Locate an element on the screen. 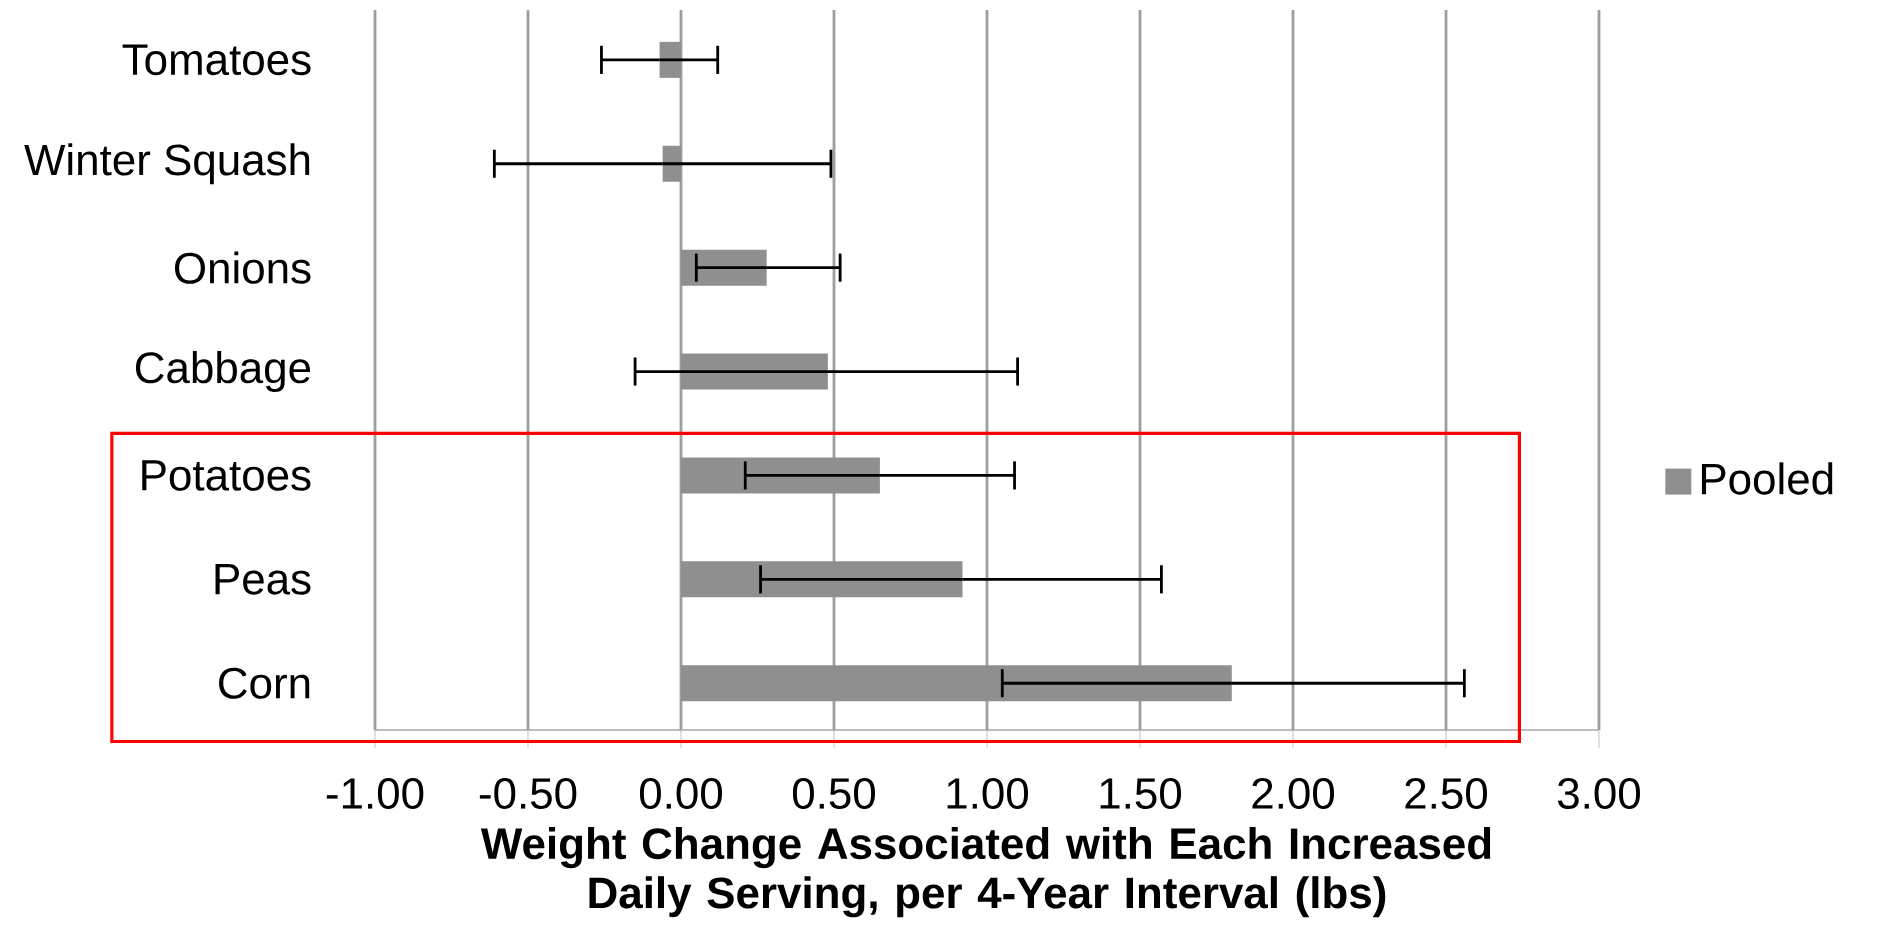  x-axis-title: Weight Change Associated with Each Increased Daily Serving, per 4-Year Interval (lbs) is located at coordinates (985, 872).